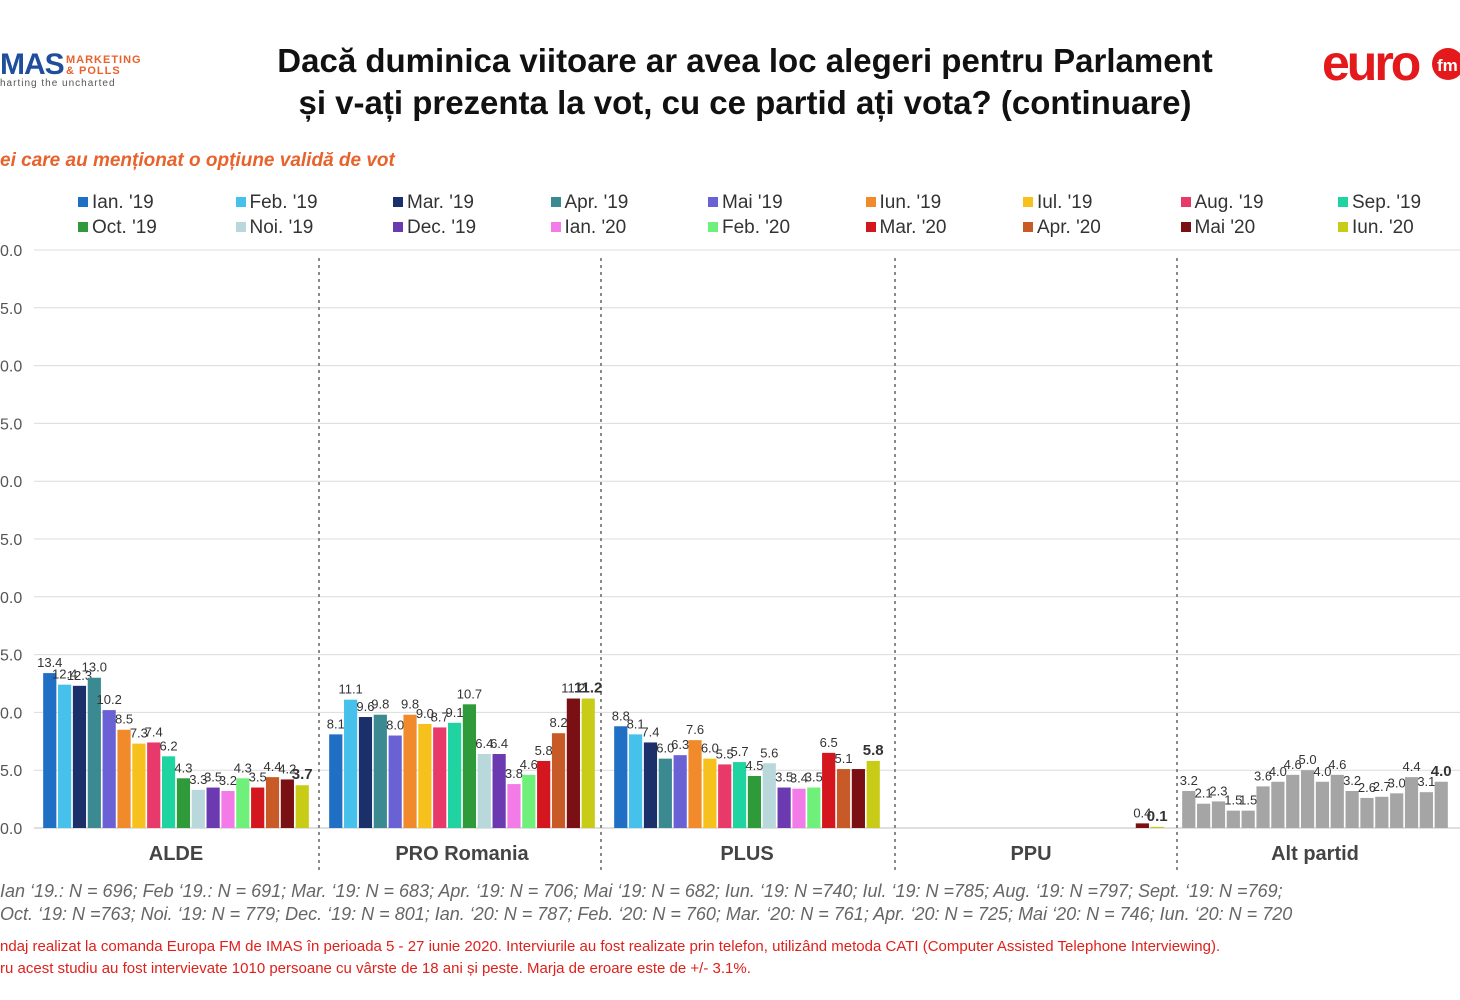  Describe the element at coordinates (596, 202) in the screenshot. I see `legend-label: Apr. '19` at that location.